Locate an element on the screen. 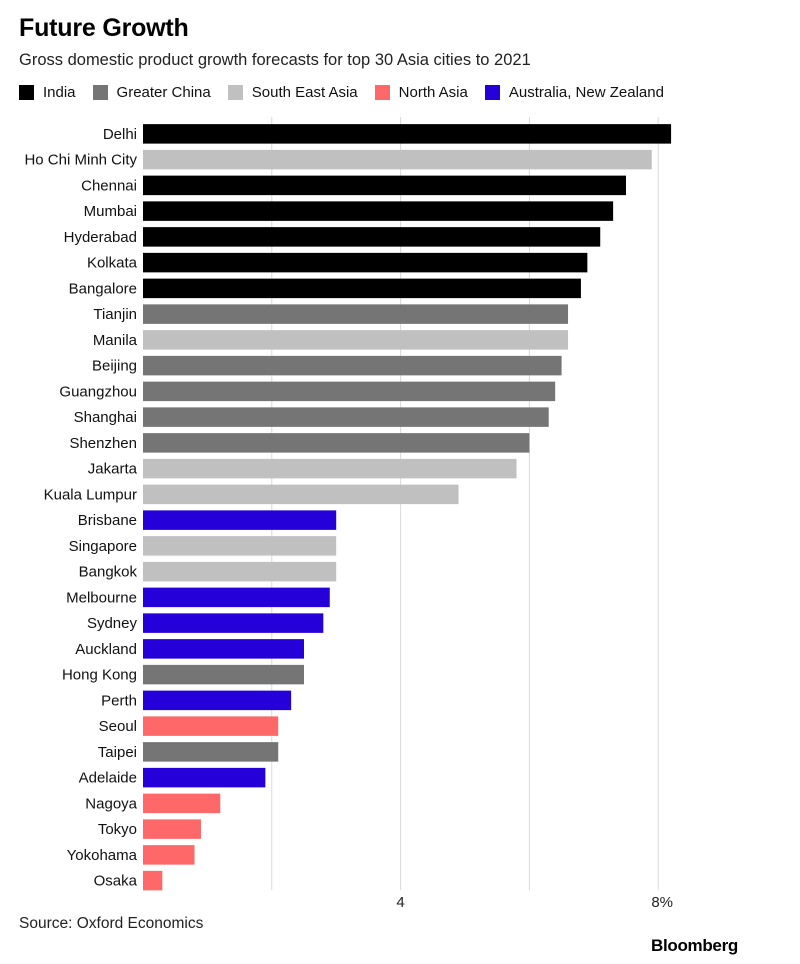  category-label: Perth is located at coordinates (119, 700).